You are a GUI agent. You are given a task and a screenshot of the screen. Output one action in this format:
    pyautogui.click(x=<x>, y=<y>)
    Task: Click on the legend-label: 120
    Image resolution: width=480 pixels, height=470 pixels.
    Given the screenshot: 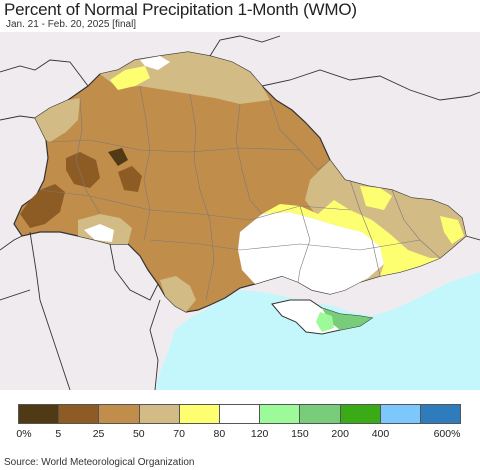 What is the action you would take?
    pyautogui.click(x=259, y=434)
    